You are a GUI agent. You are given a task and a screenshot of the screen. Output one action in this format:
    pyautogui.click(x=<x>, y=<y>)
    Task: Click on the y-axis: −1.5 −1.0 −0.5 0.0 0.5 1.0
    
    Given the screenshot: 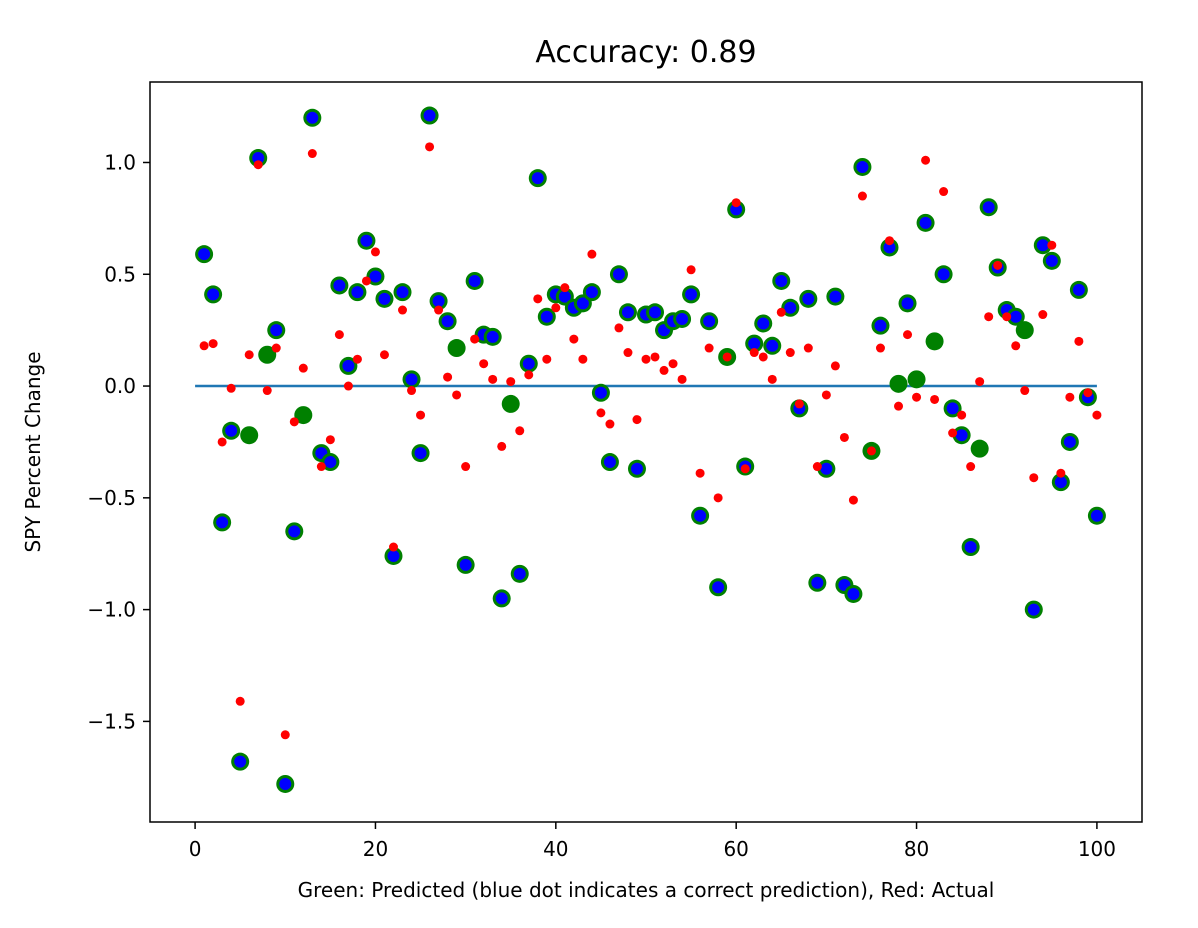 What is the action you would take?
    pyautogui.click(x=118, y=441)
    